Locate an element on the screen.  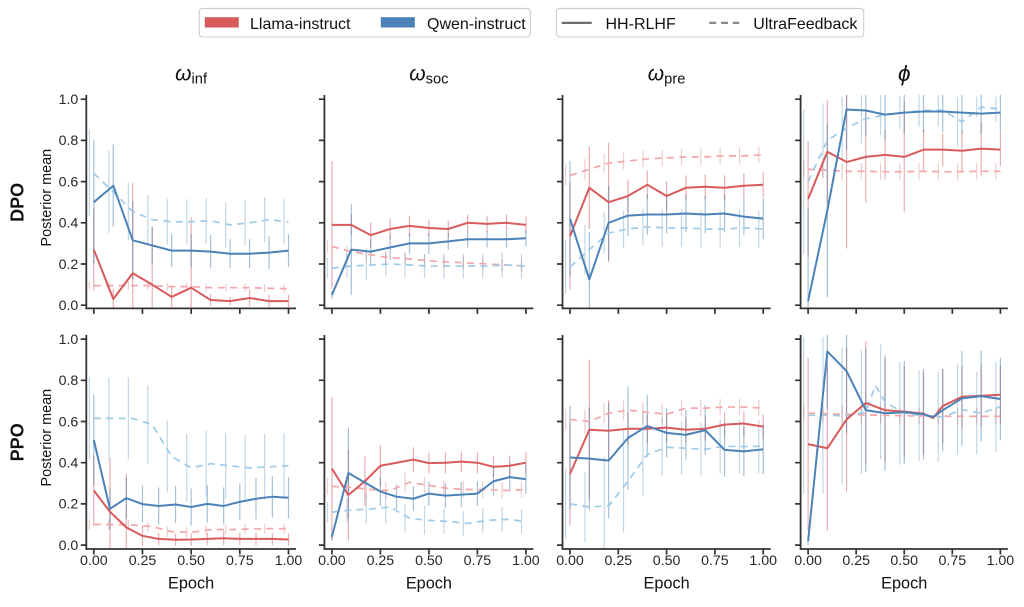
svg-text: UltraFeedback is located at coordinates (805, 24).